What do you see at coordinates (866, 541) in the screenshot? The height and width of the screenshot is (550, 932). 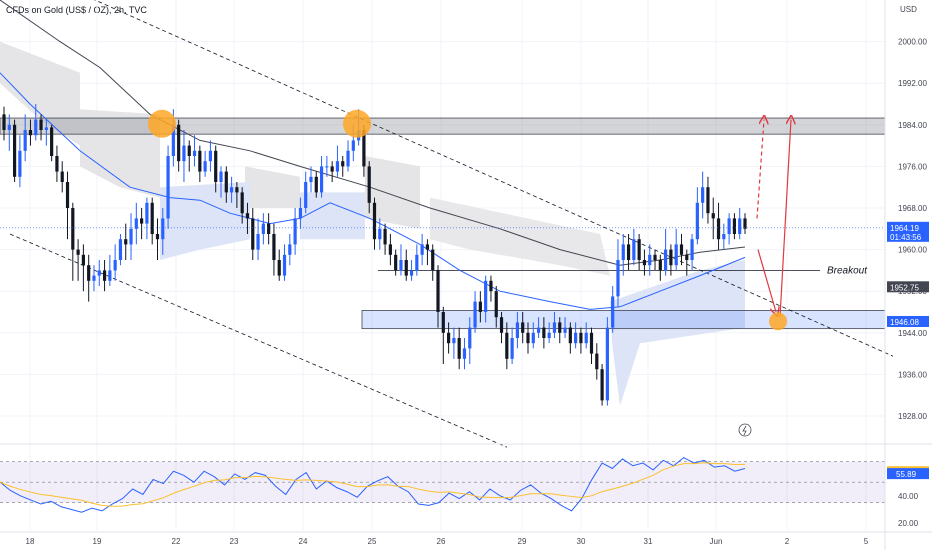 I see `time-tick-label: 5` at bounding box center [866, 541].